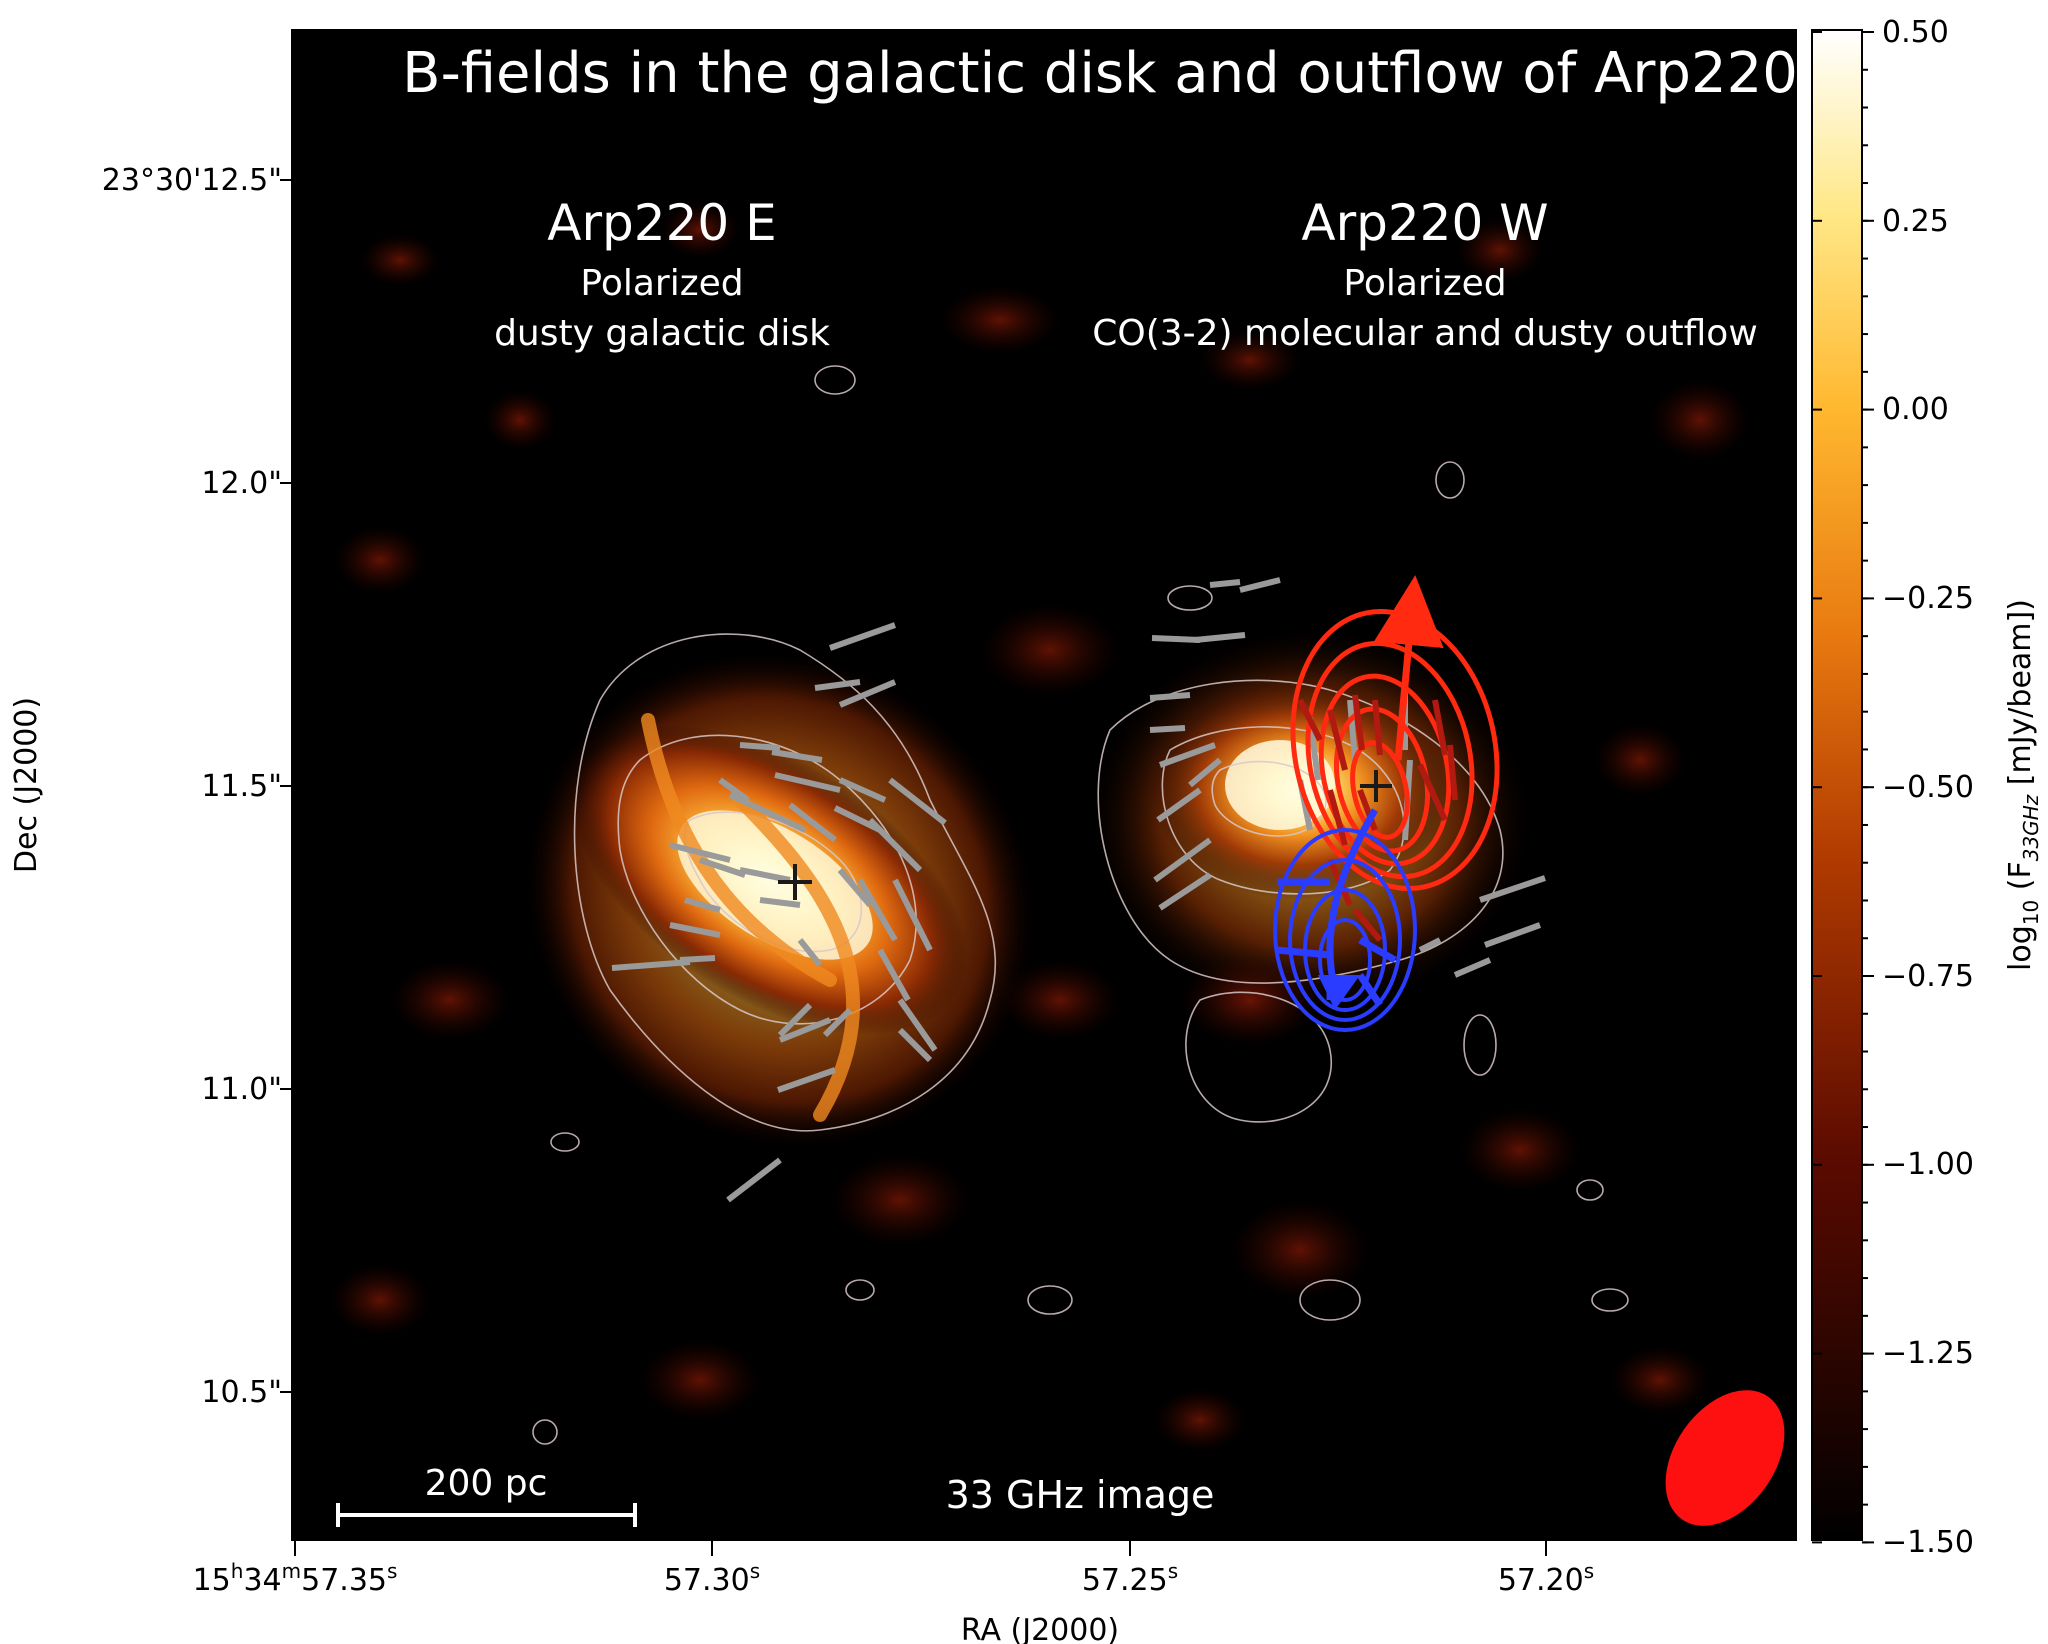  Describe the element at coordinates (1425, 333) in the screenshot. I see `arp220-west-line2: CO(3-2) molecular and dusty outflow` at that location.